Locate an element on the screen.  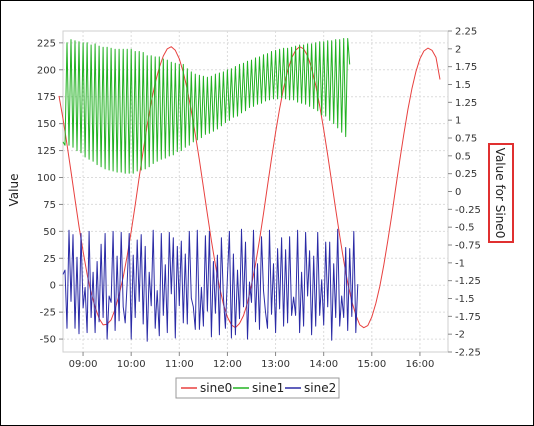
y-right-tick-label: -1.5 is located at coordinates (465, 299).